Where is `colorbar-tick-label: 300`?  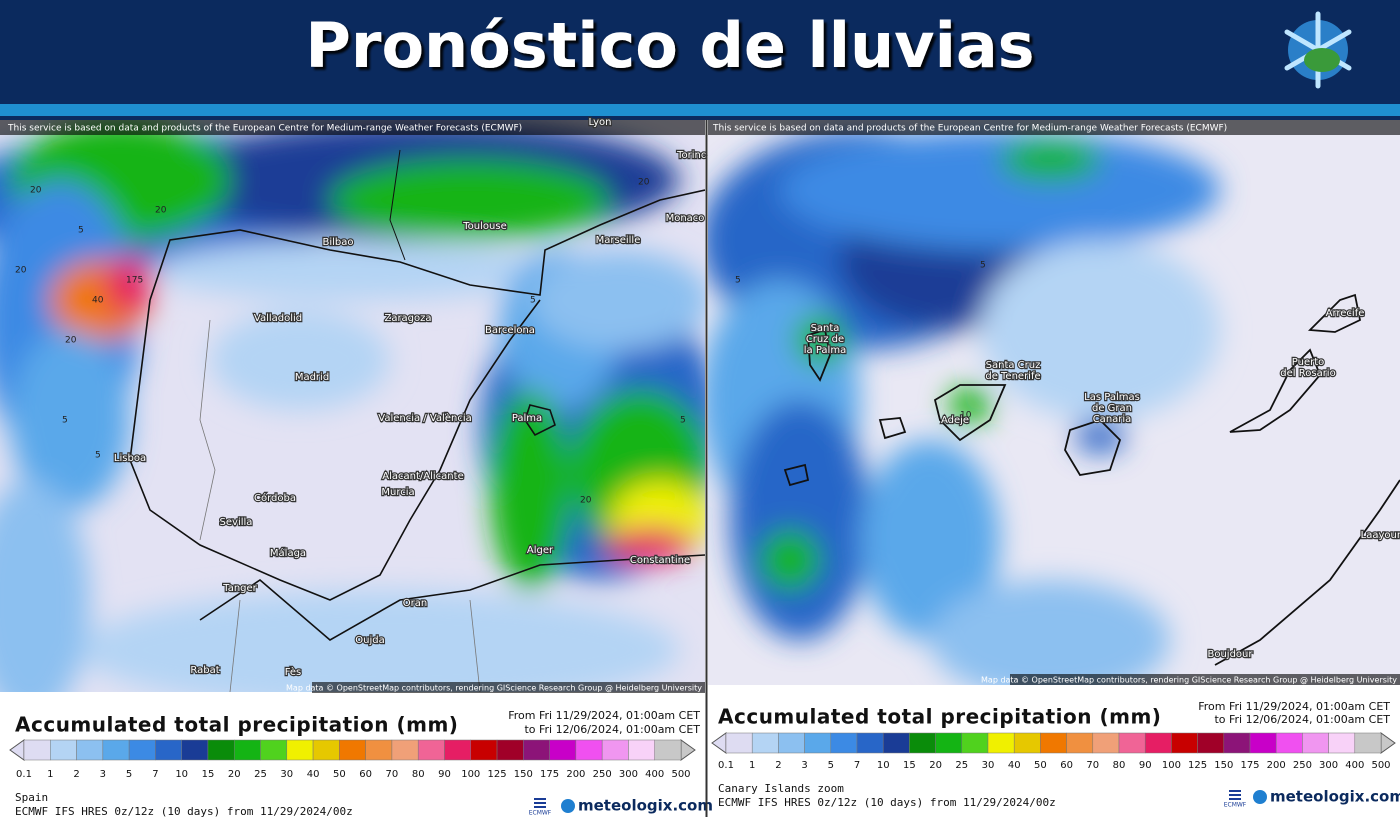
colorbar-tick-label: 300 is located at coordinates (1328, 765).